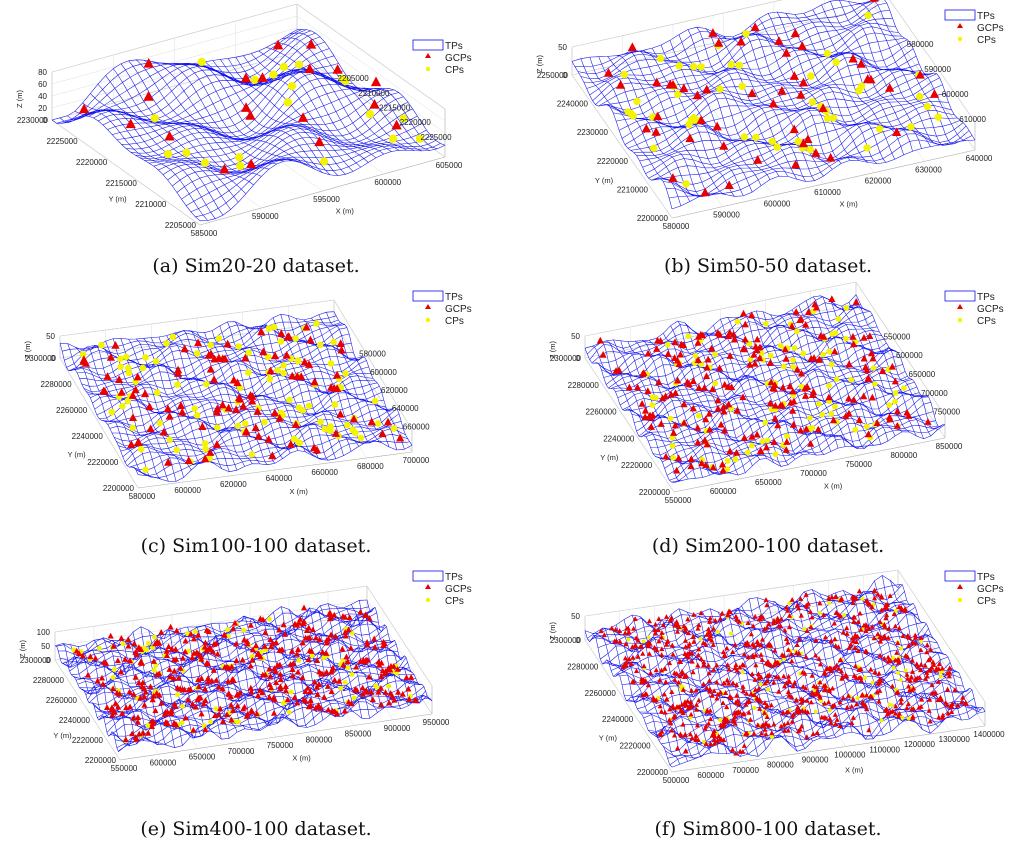 The width and height of the screenshot is (1024, 844). Describe the element at coordinates (562, 47) in the screenshot. I see `z-tick-label: 50` at that location.